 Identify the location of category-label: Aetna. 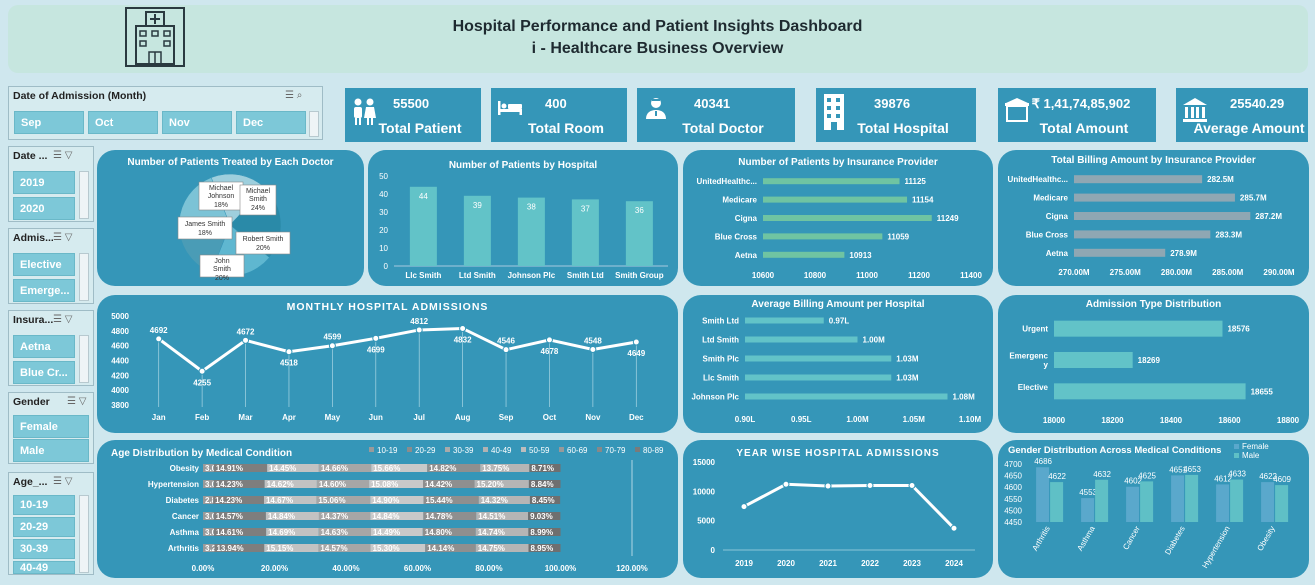
(1057, 253).